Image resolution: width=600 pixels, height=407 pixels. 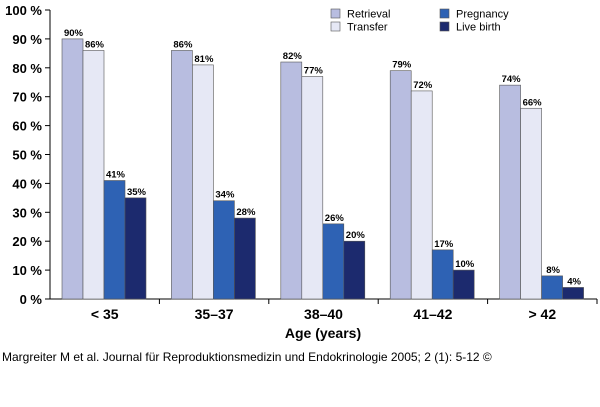 I want to click on bar-value-label: 28%, so click(x=246, y=212).